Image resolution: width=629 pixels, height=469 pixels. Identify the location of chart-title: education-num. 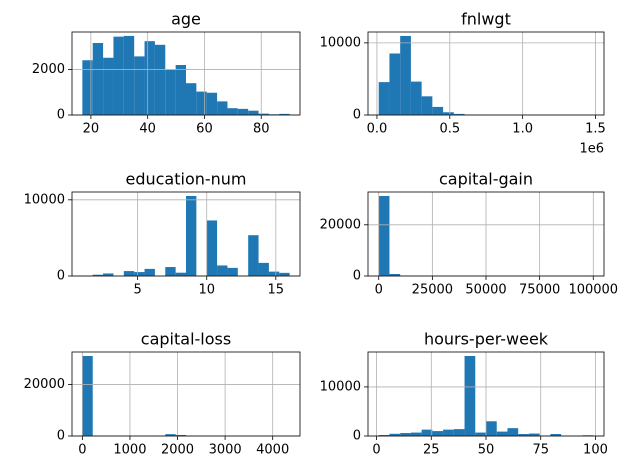
(185, 179).